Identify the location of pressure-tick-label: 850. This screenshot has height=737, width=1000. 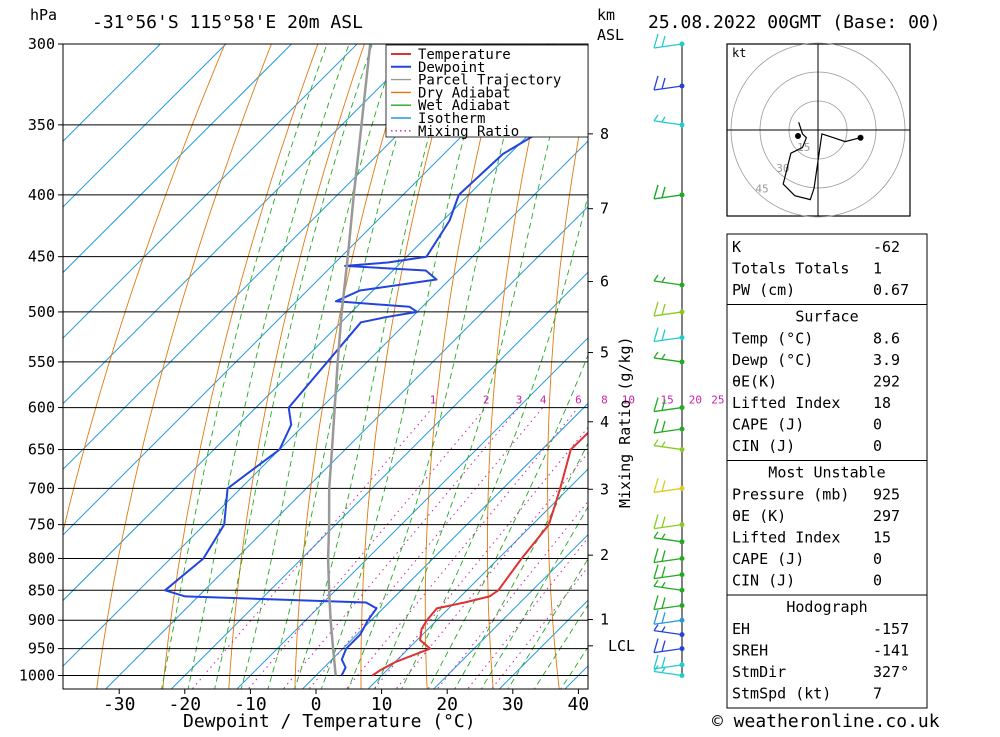
(41, 590).